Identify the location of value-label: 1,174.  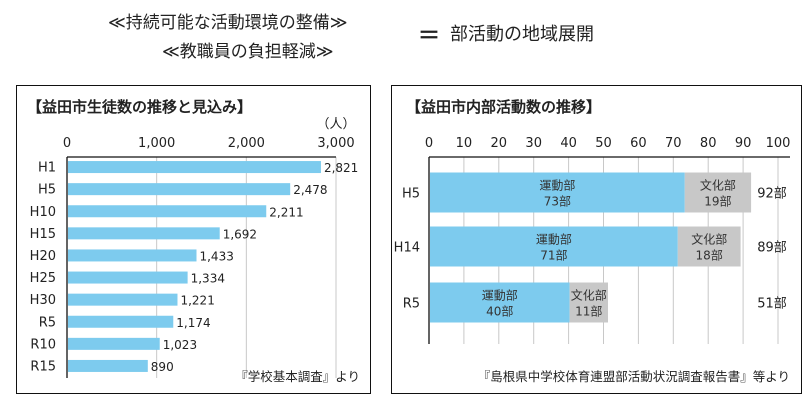
(193, 323).